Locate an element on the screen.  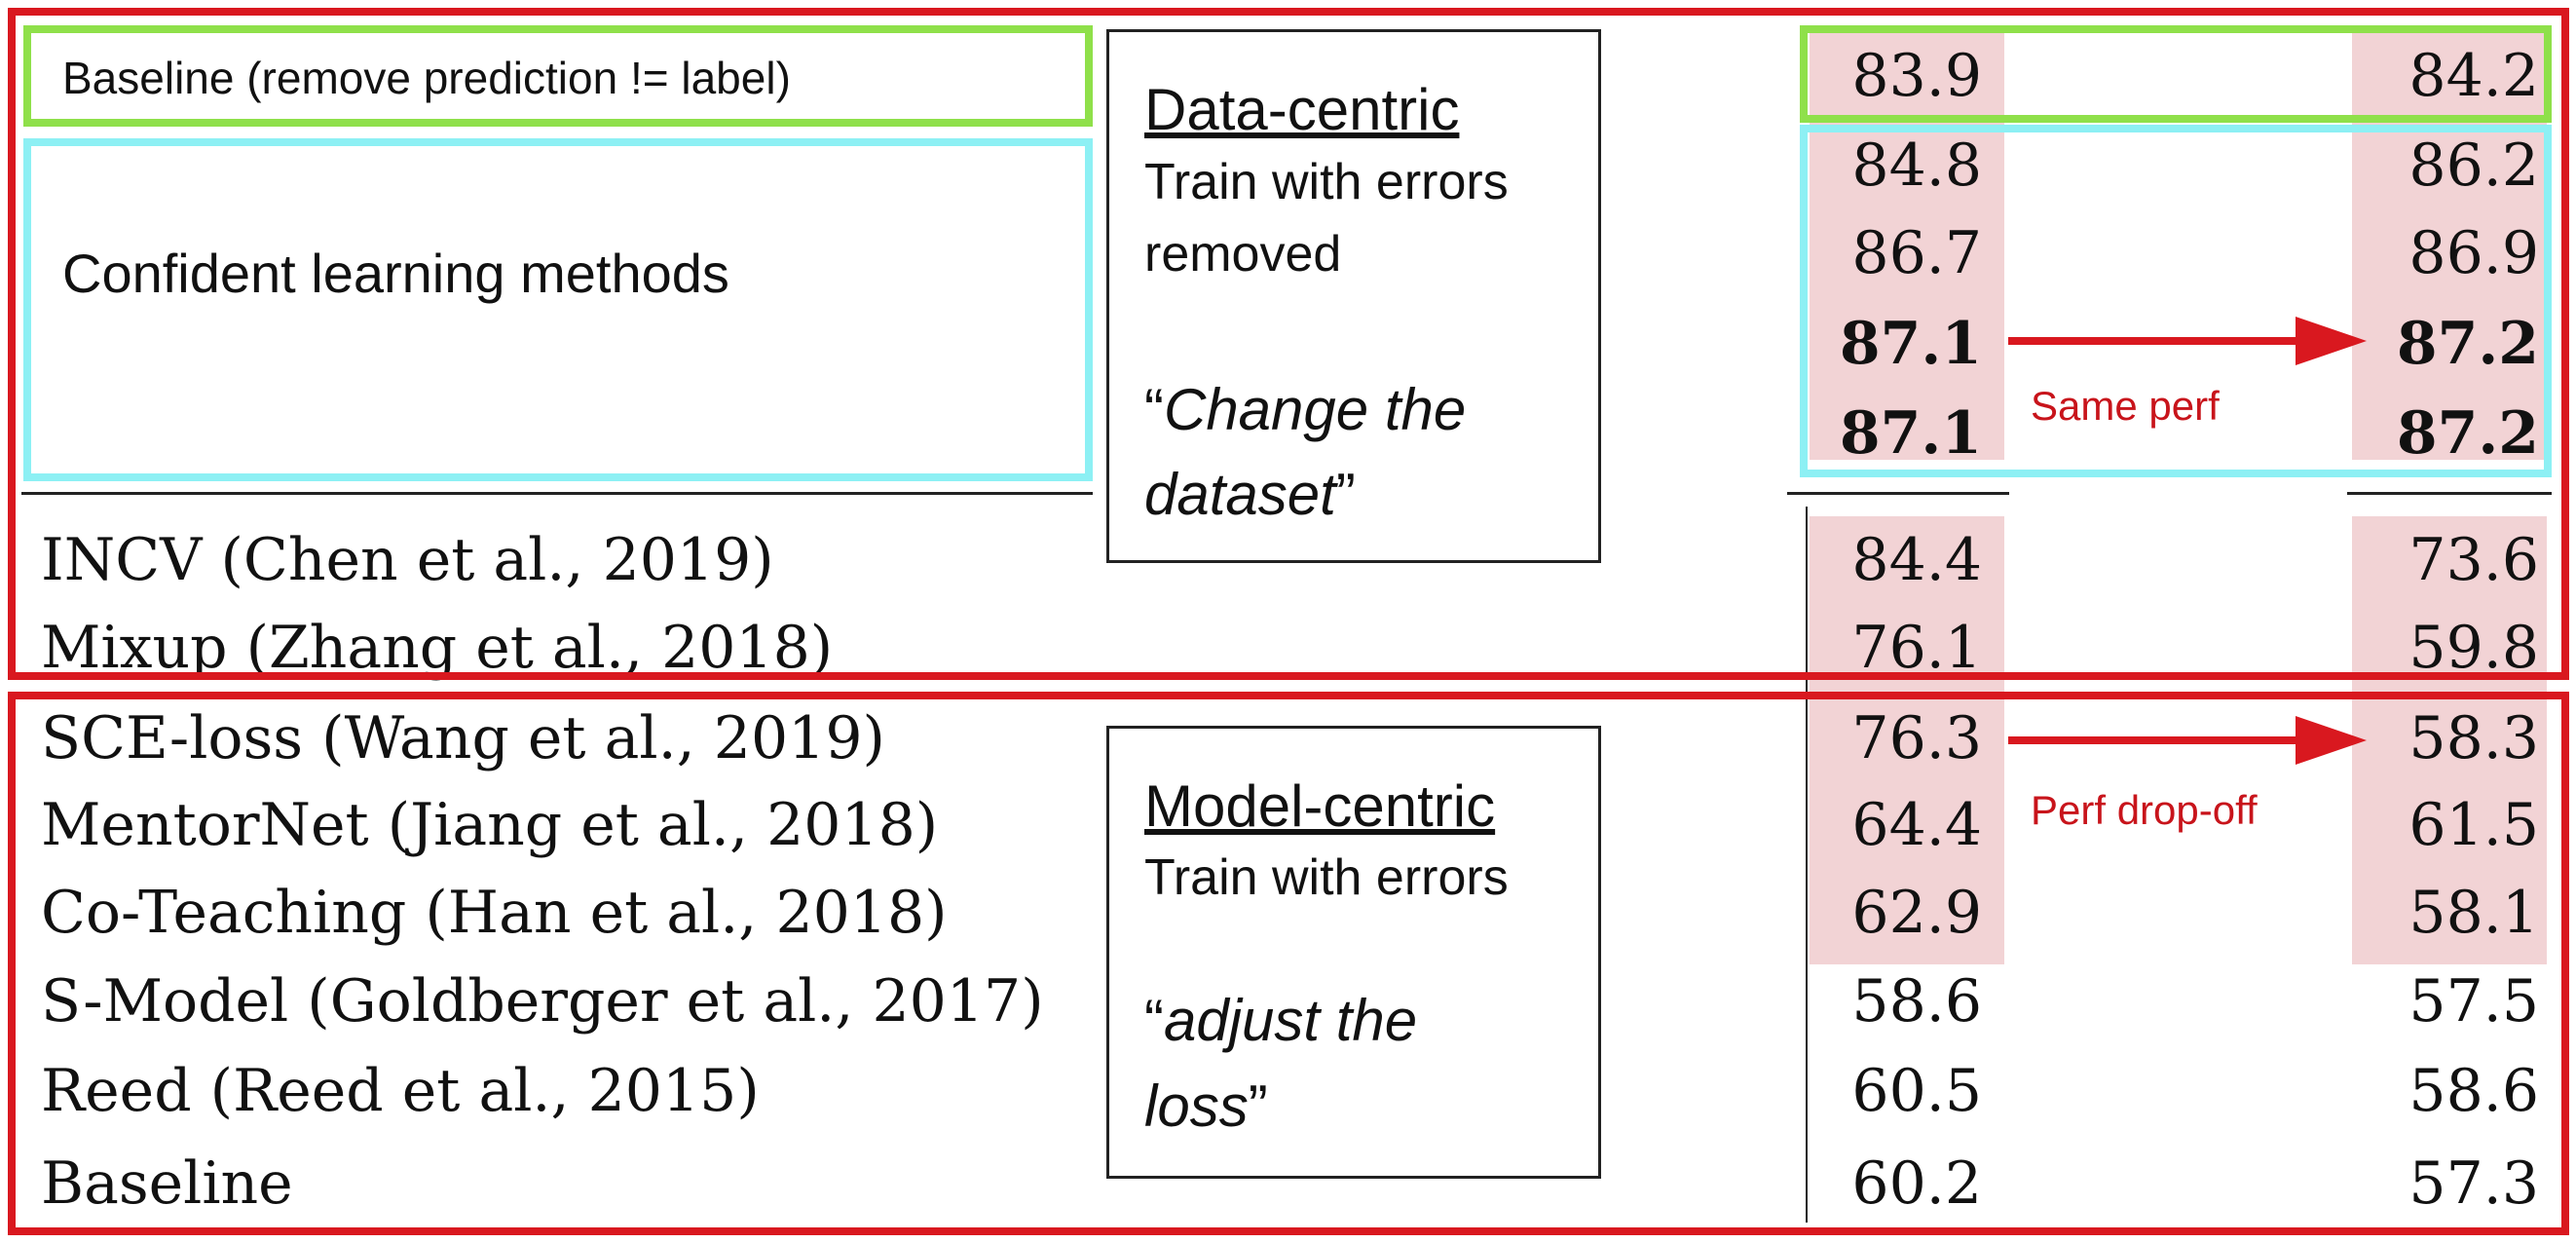
perf-drop-off-annotation: Perf drop-off is located at coordinates (2144, 810).